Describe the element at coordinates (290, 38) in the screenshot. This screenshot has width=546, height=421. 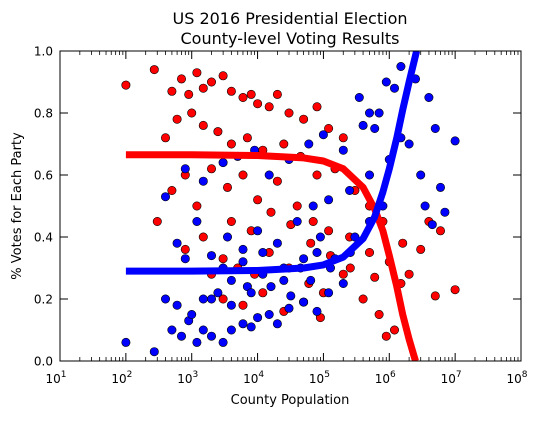
I see `chart-title-line-2: County-level Voting Results` at that location.